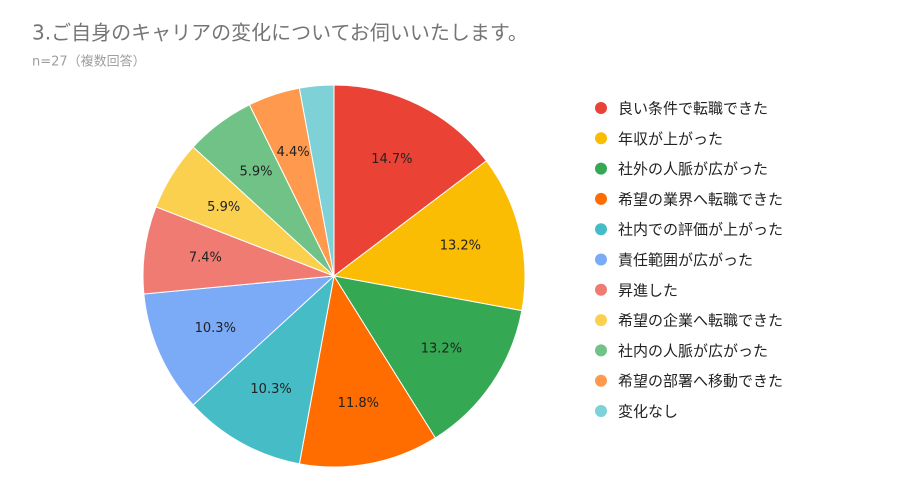 The image size is (912, 496). Describe the element at coordinates (700, 381) in the screenshot. I see `legend-label: 希望の部署へ移動できた` at that location.